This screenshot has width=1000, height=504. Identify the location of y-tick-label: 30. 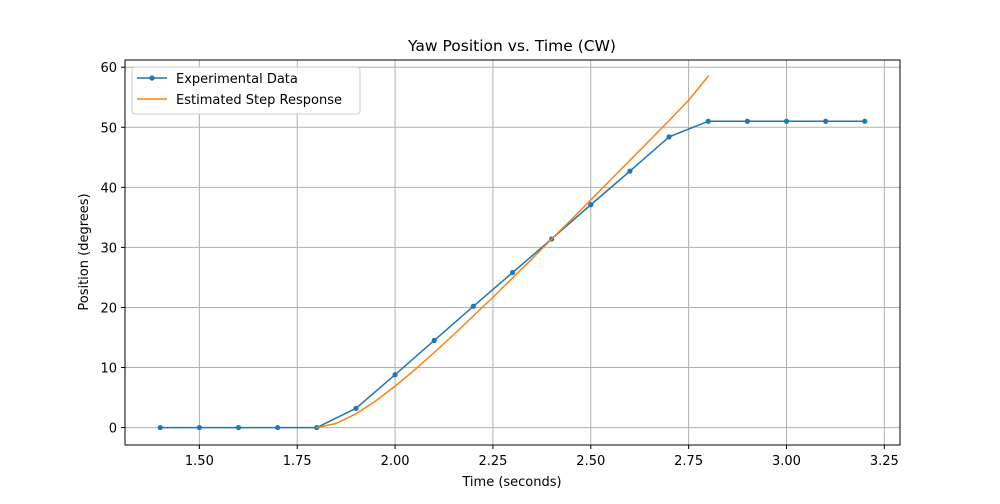
(108, 248).